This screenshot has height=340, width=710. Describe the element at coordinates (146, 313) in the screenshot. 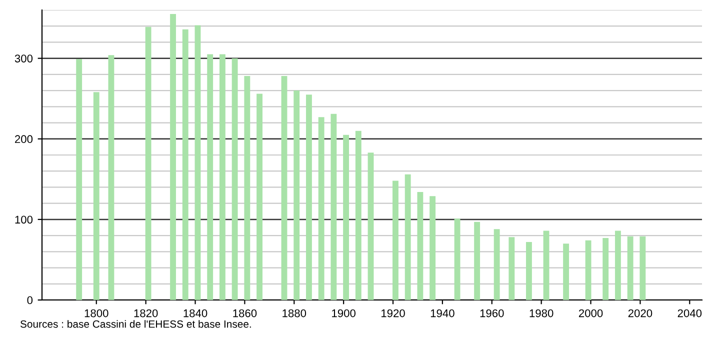

I see `x-tick-label: 1820` at that location.